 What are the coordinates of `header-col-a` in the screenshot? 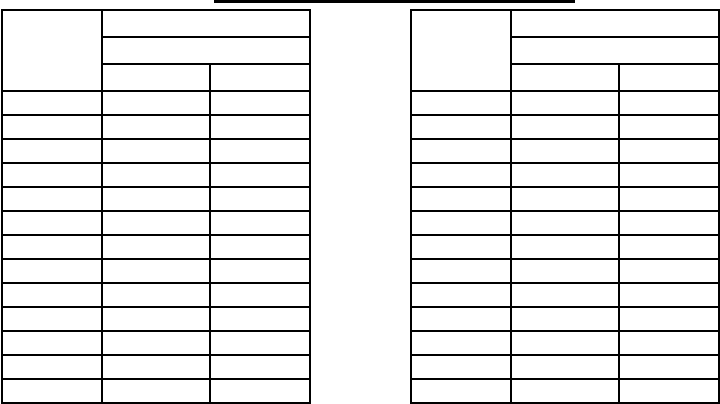 It's located at (156, 77).